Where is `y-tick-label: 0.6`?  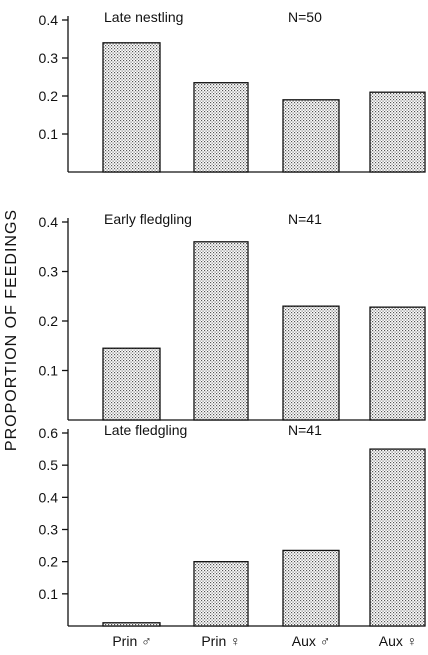
y-tick-label: 0.6 is located at coordinates (49, 433).